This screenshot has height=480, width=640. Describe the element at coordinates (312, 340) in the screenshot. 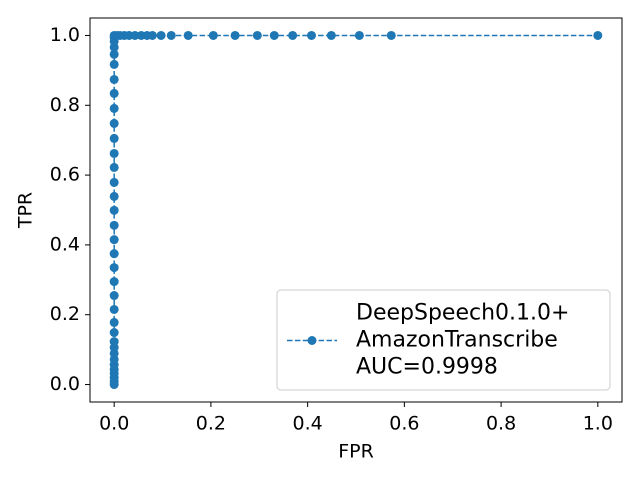

I see `legend-marker` at that location.